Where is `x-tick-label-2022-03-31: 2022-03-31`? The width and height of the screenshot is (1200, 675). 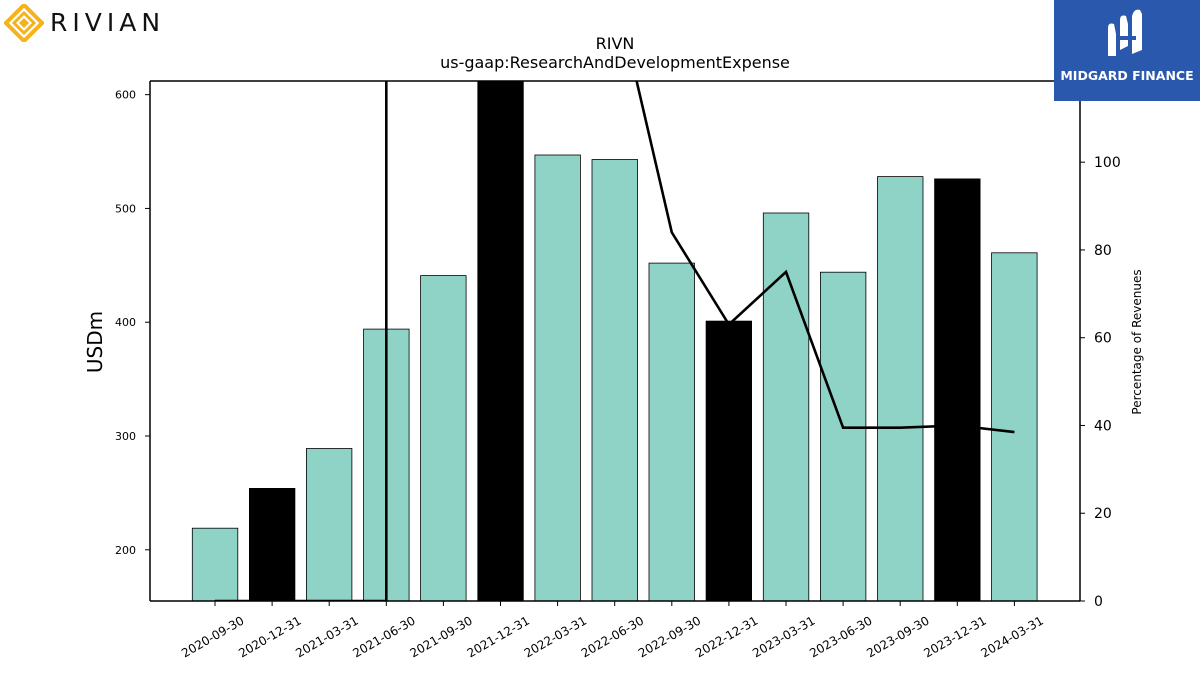 x-tick-label-2022-03-31: 2022-03-31 is located at coordinates (555, 636).